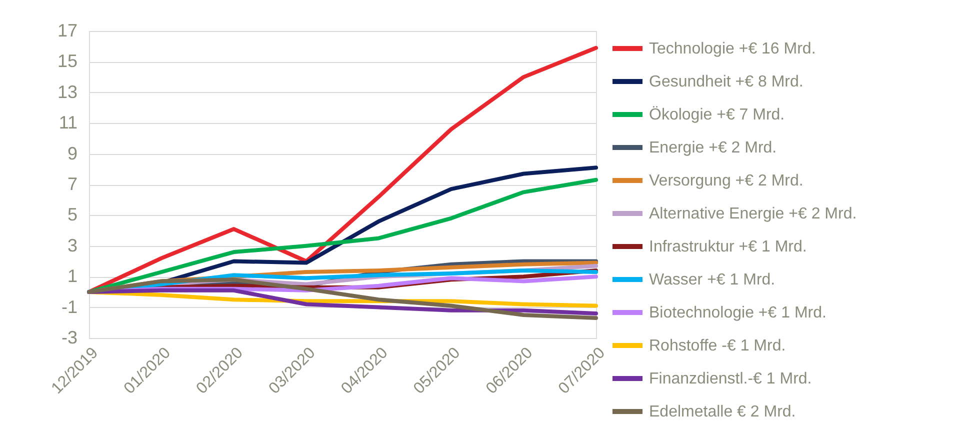 The height and width of the screenshot is (446, 957). Describe the element at coordinates (72, 153) in the screenshot. I see `y-tick-label: 9` at that location.